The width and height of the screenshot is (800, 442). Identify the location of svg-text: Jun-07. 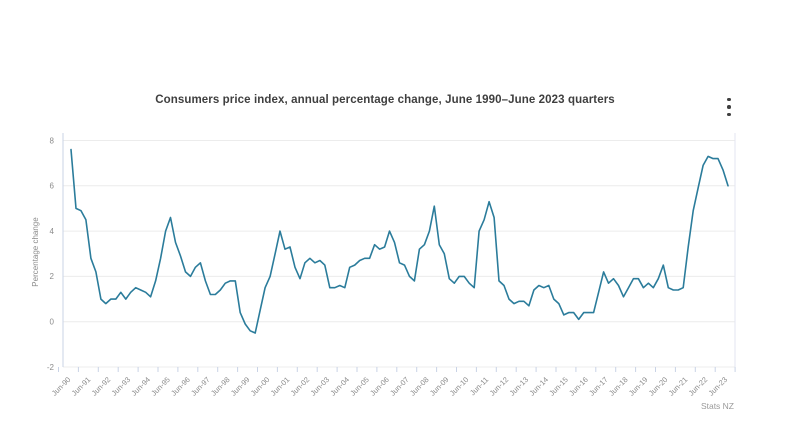
(399, 386).